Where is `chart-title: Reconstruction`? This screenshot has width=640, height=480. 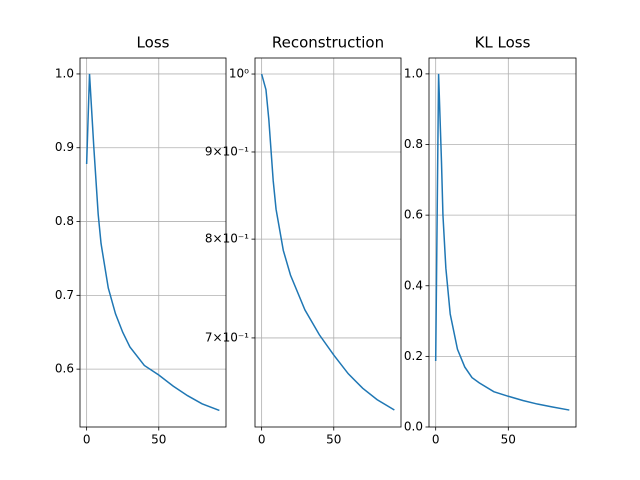 chart-title: Reconstruction is located at coordinates (328, 43).